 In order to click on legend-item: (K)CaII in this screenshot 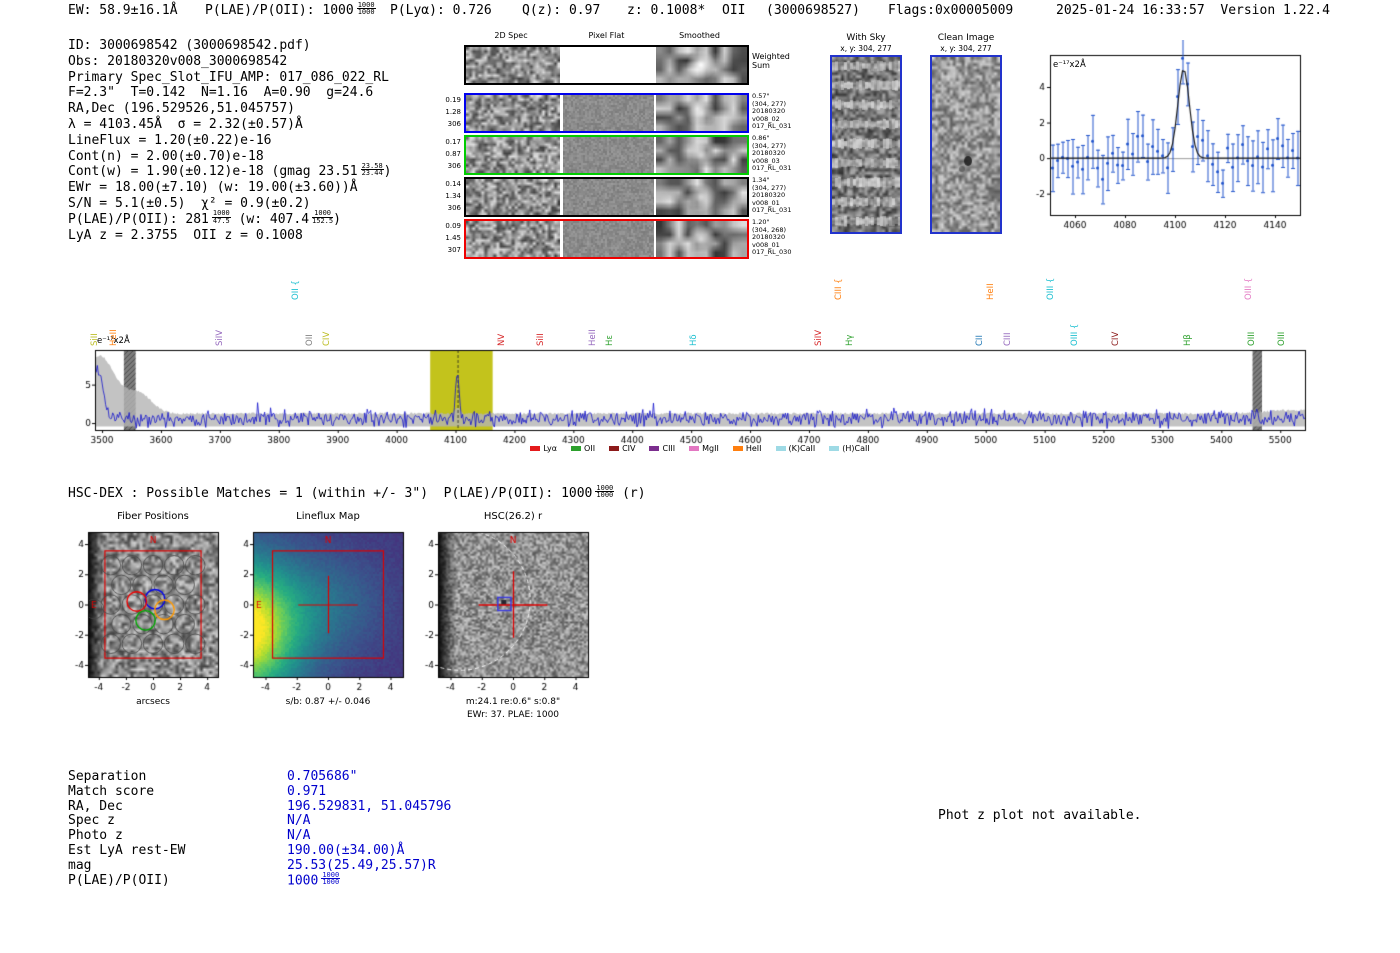, I will do `click(795, 448)`.